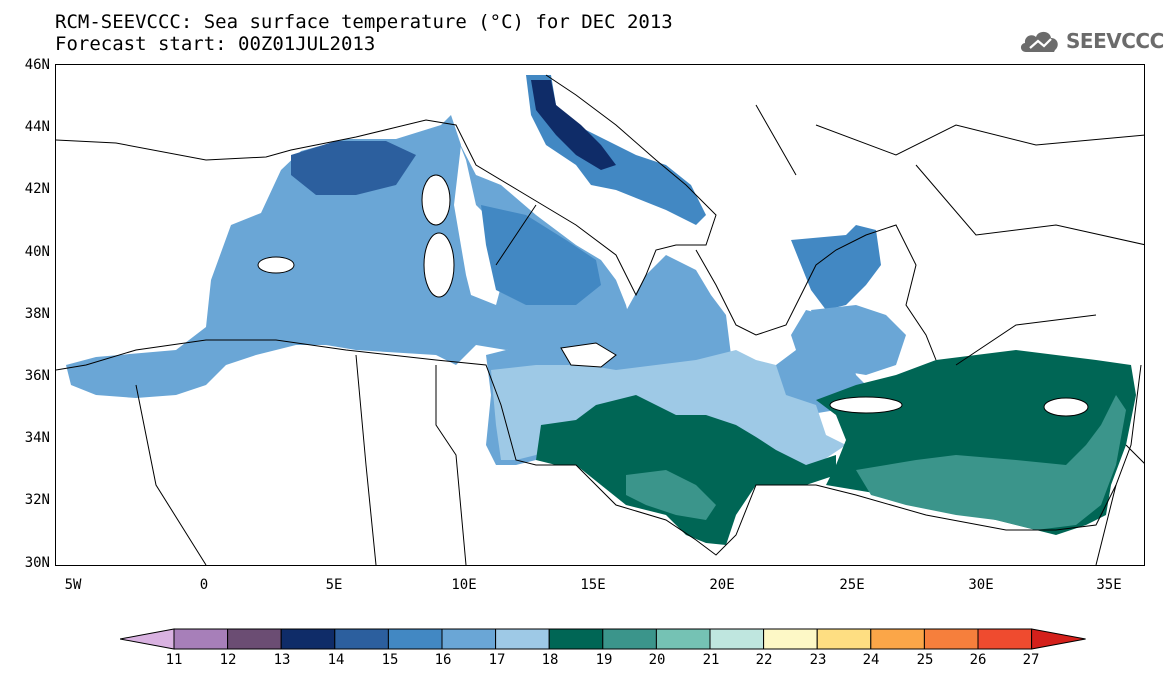 The width and height of the screenshot is (1165, 682). What do you see at coordinates (174, 660) in the screenshot?
I see `colorbar-label: 11` at bounding box center [174, 660].